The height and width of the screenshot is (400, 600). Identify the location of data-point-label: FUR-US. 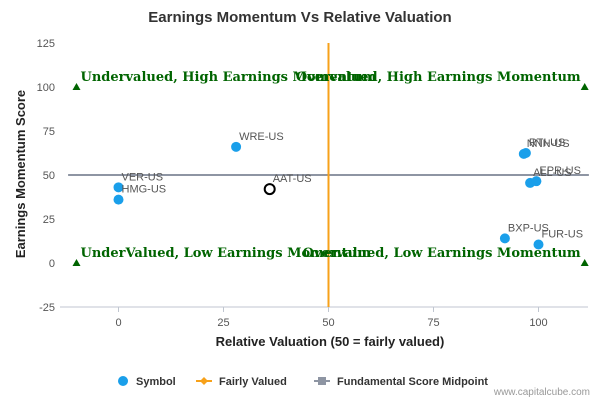
(563, 235).